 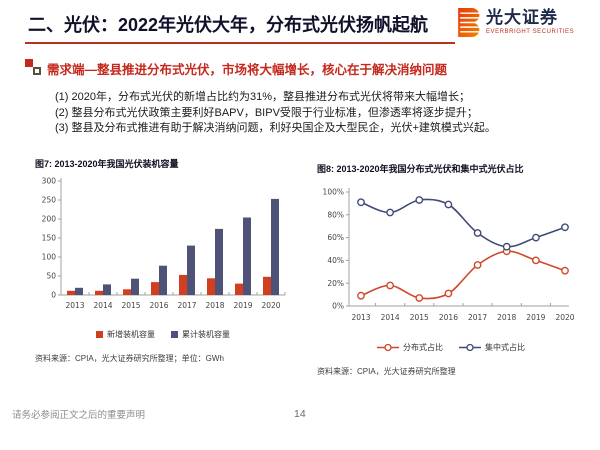 What do you see at coordinates (335, 214) in the screenshot?
I see `svg-text: 80%` at bounding box center [335, 214].